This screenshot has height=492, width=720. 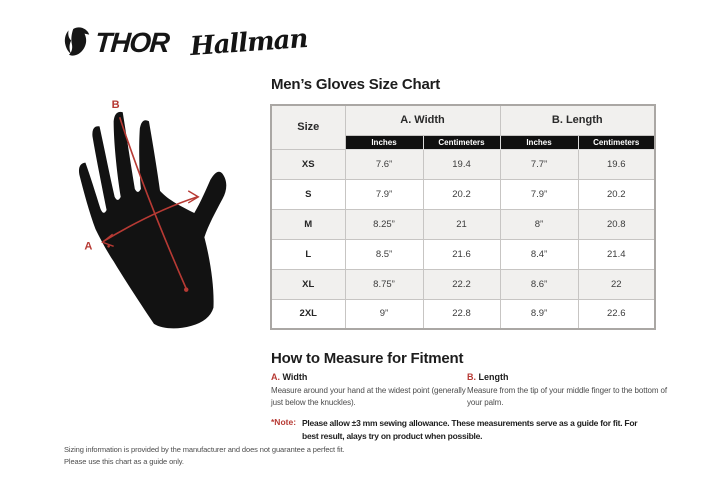 I want to click on glove-silhouette, so click(x=152, y=220).